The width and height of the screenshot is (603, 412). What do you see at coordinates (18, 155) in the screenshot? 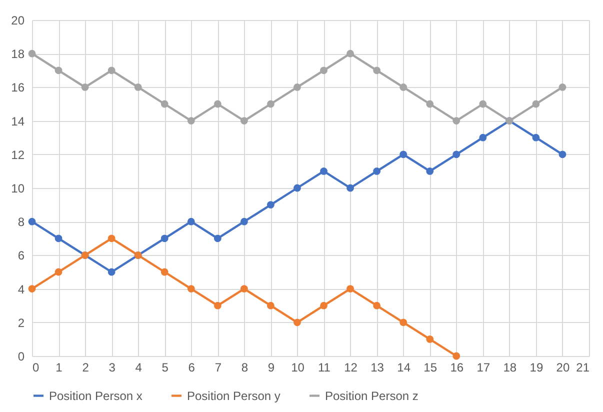
I see `y-tick-label: 12` at bounding box center [18, 155].